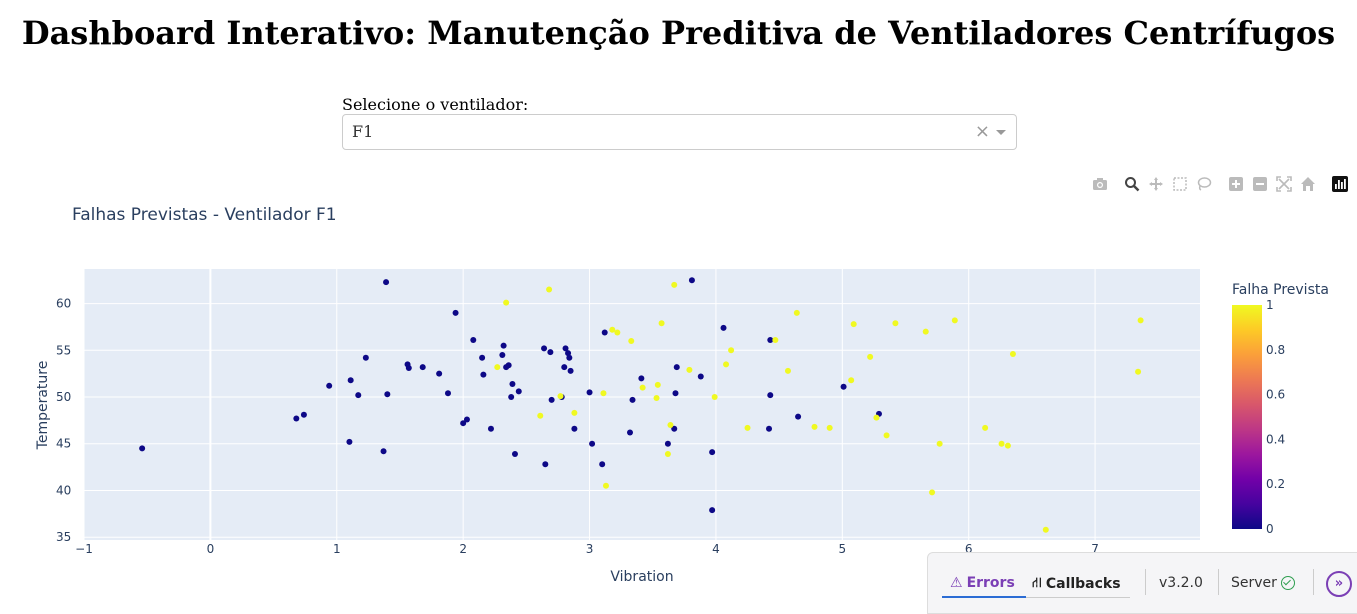  Describe the element at coordinates (1180, 184) in the screenshot. I see `box-select-icon` at that location.